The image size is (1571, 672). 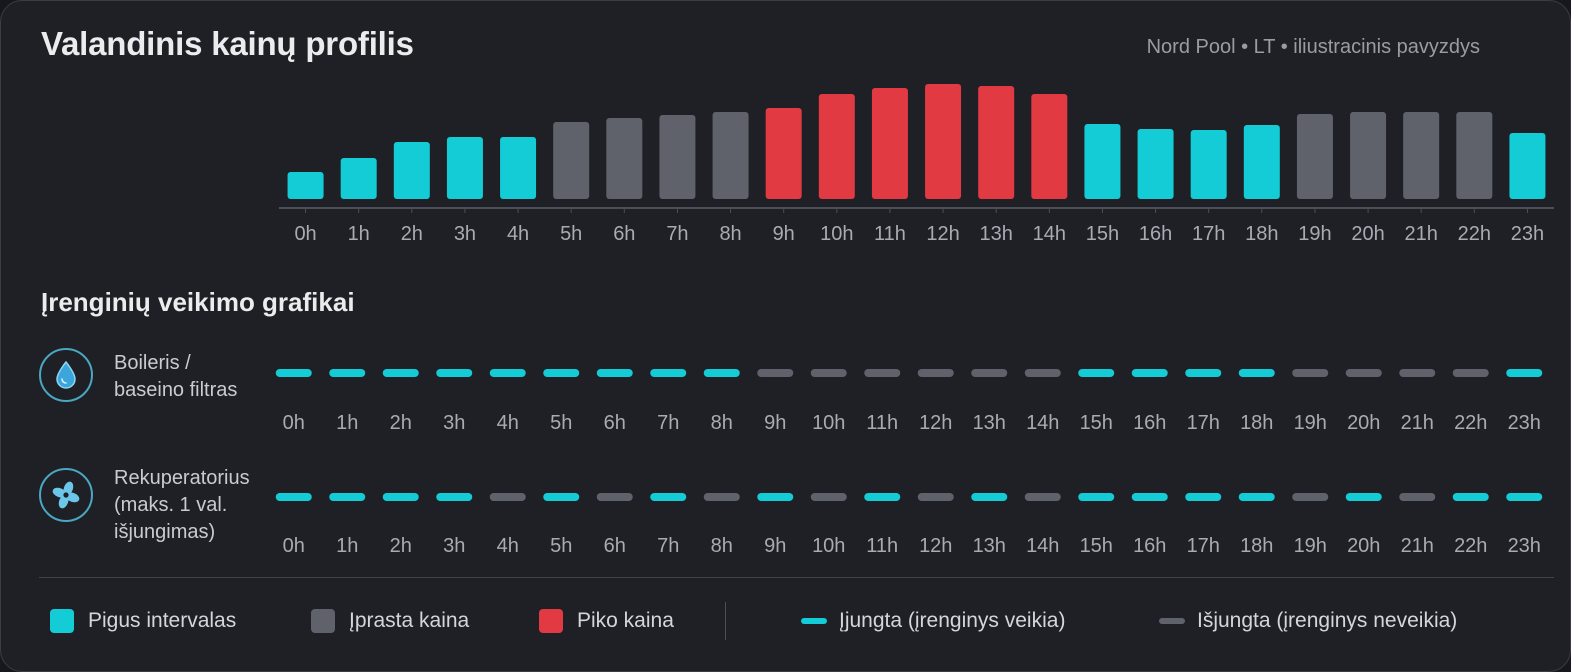 What do you see at coordinates (347, 423) in the screenshot?
I see `schedule-hour-label: 1h` at bounding box center [347, 423].